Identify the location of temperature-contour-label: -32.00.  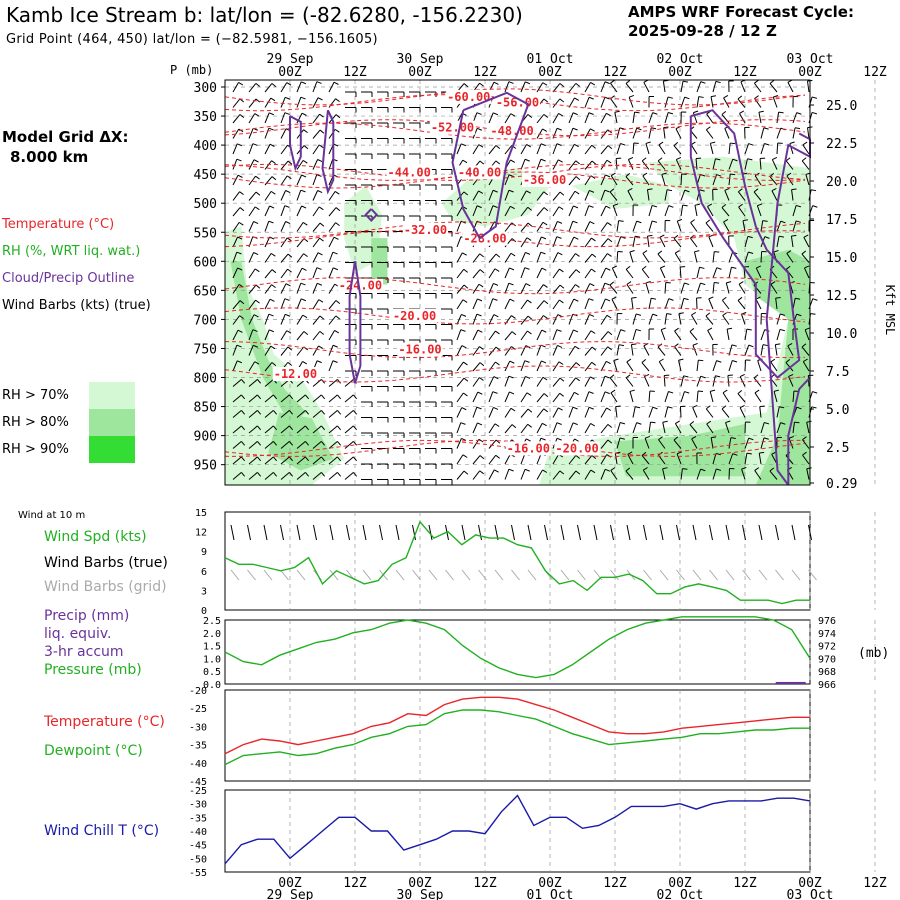
(425, 230).